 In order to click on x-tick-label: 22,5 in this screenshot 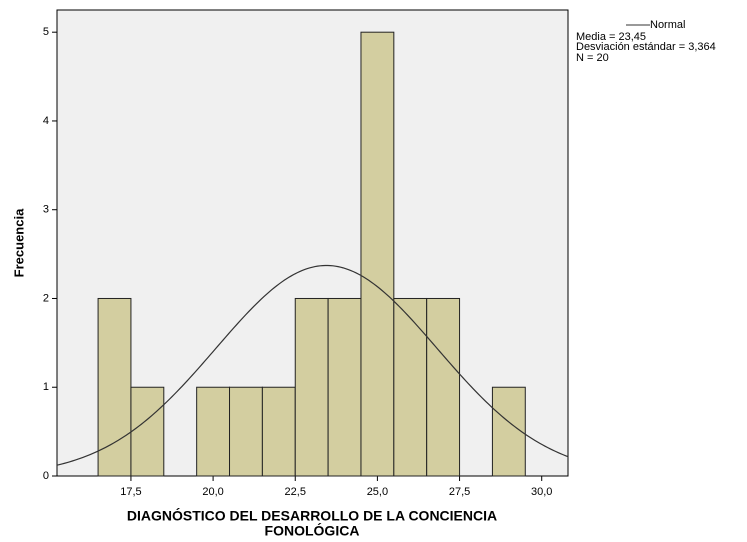, I will do `click(295, 492)`.